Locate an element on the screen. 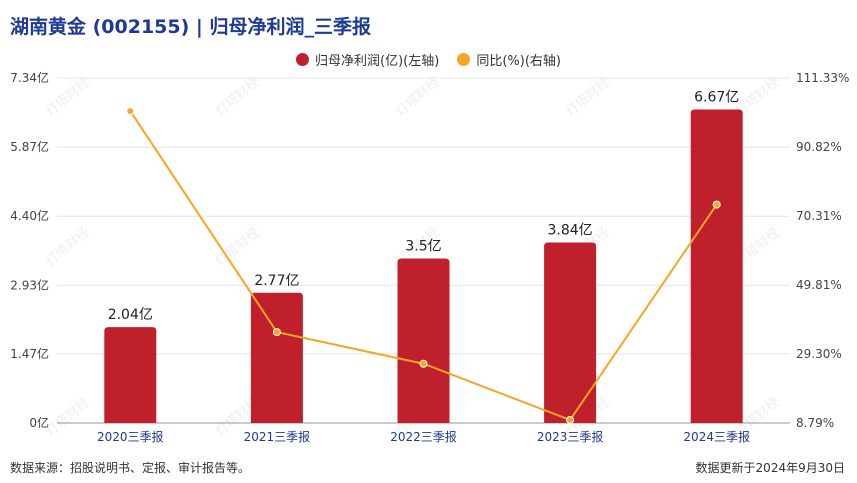  left-axis-tick-label: 1.47亿 is located at coordinates (29, 353).